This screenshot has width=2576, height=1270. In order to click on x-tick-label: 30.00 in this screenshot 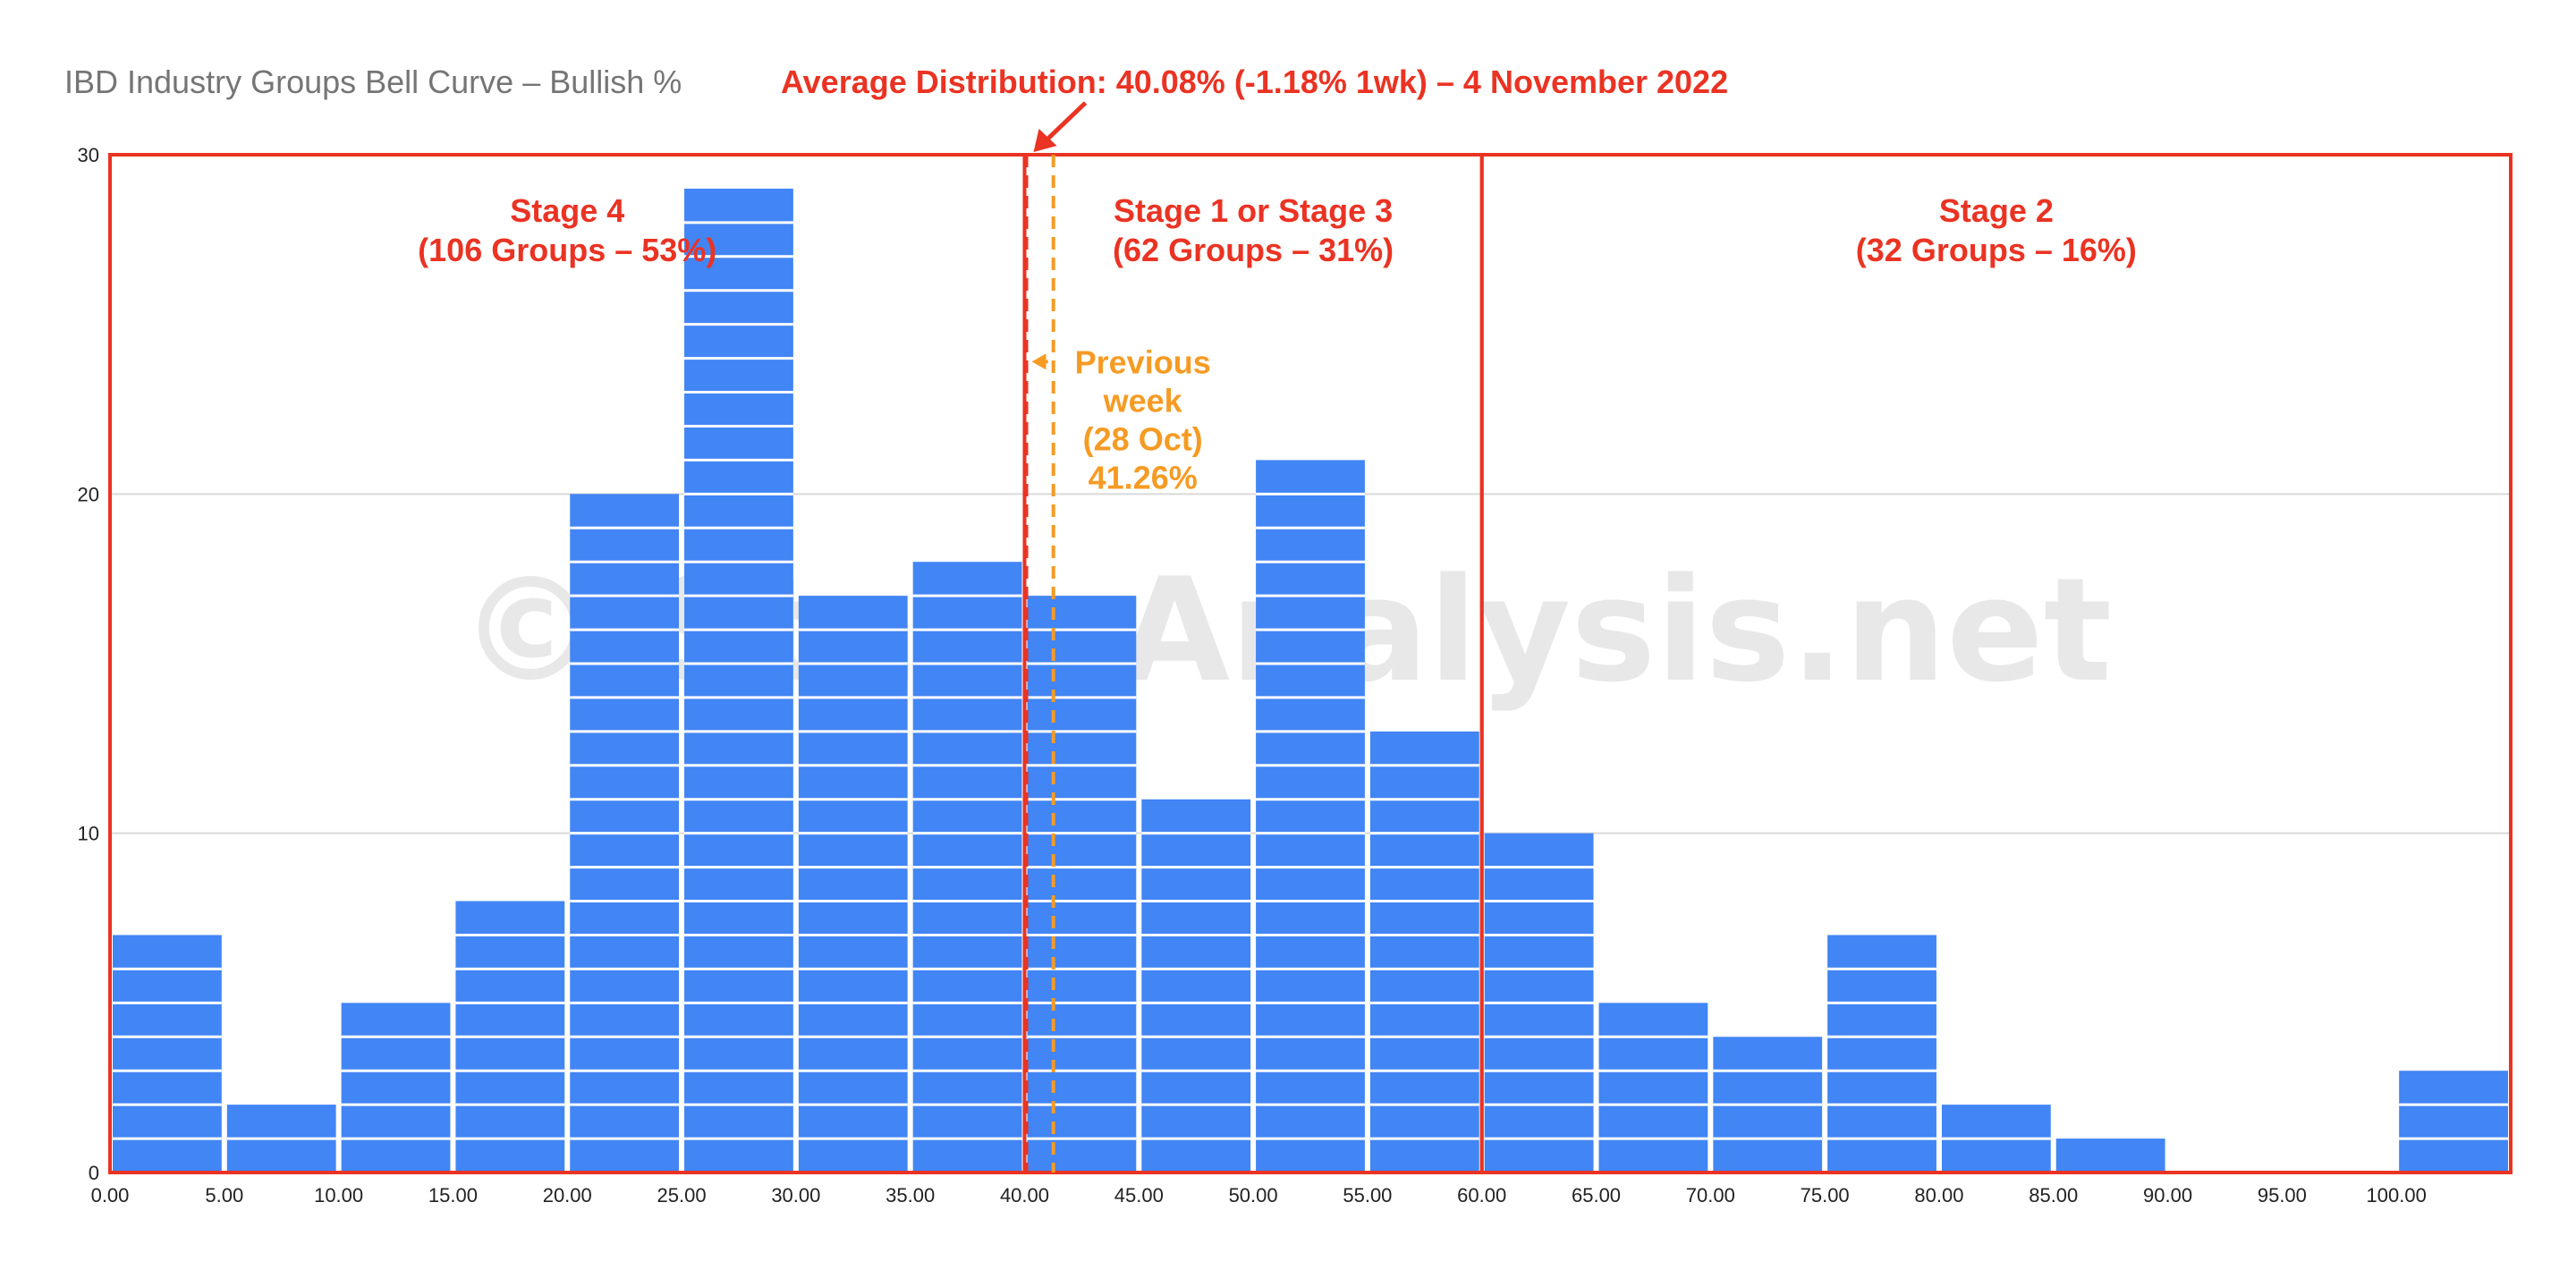, I will do `click(795, 1195)`.